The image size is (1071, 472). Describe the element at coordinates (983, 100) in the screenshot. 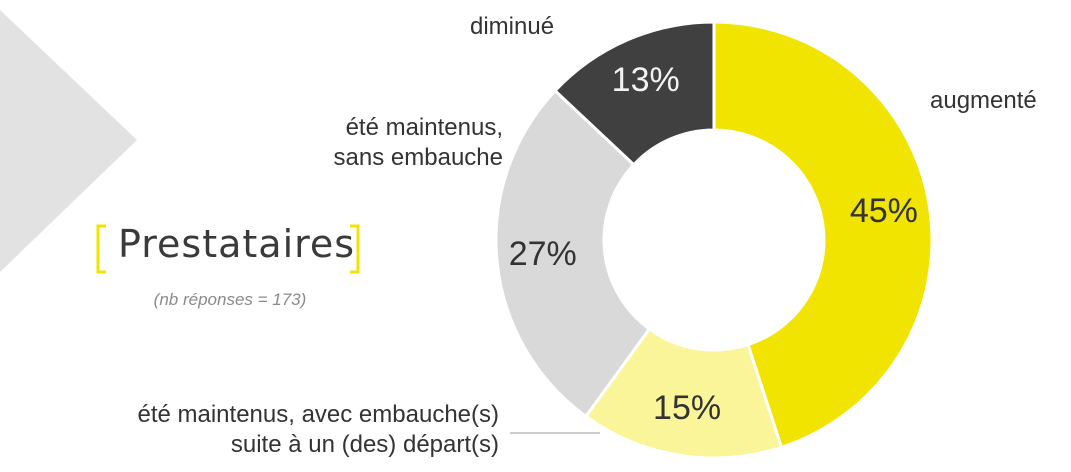

I see `category-label: augmenté` at that location.